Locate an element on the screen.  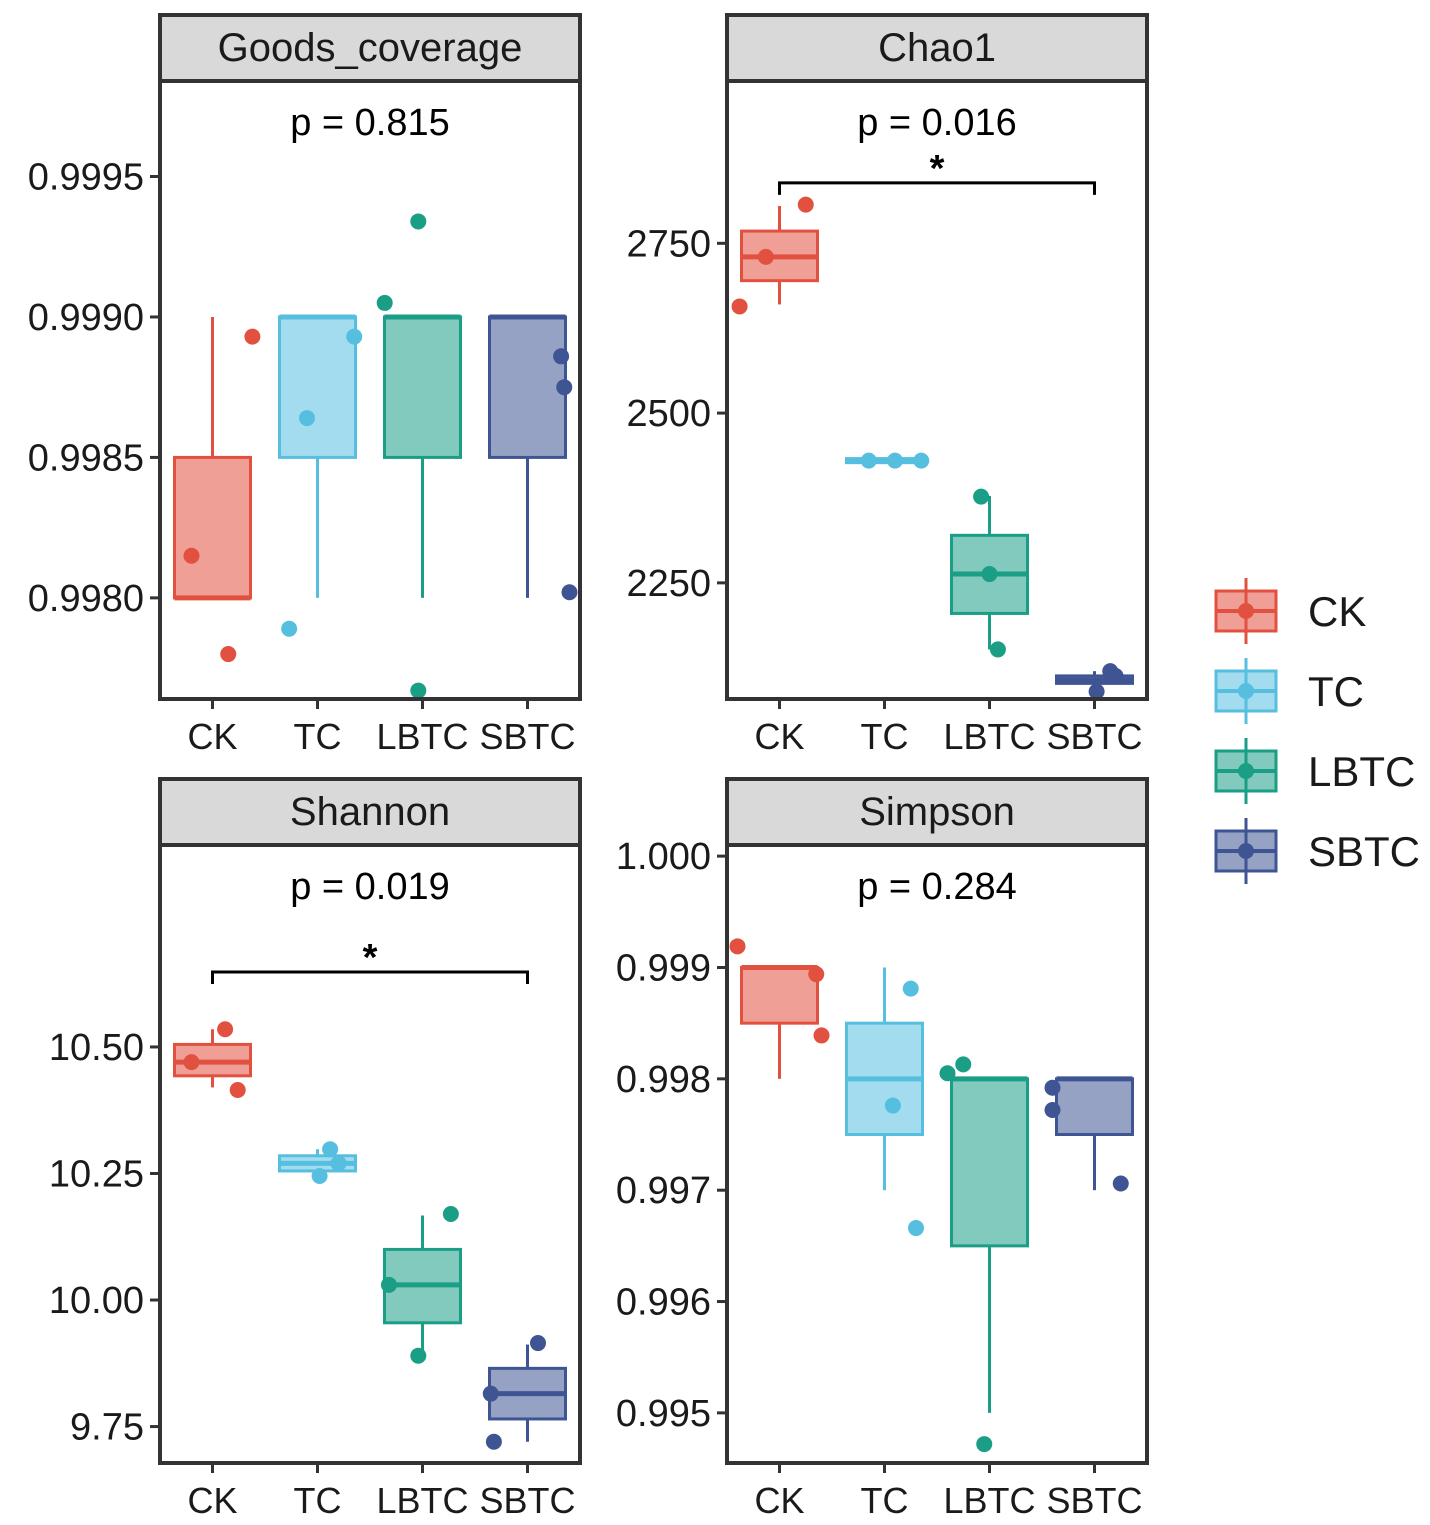
p-value-label: p = 0.815 is located at coordinates (370, 123).